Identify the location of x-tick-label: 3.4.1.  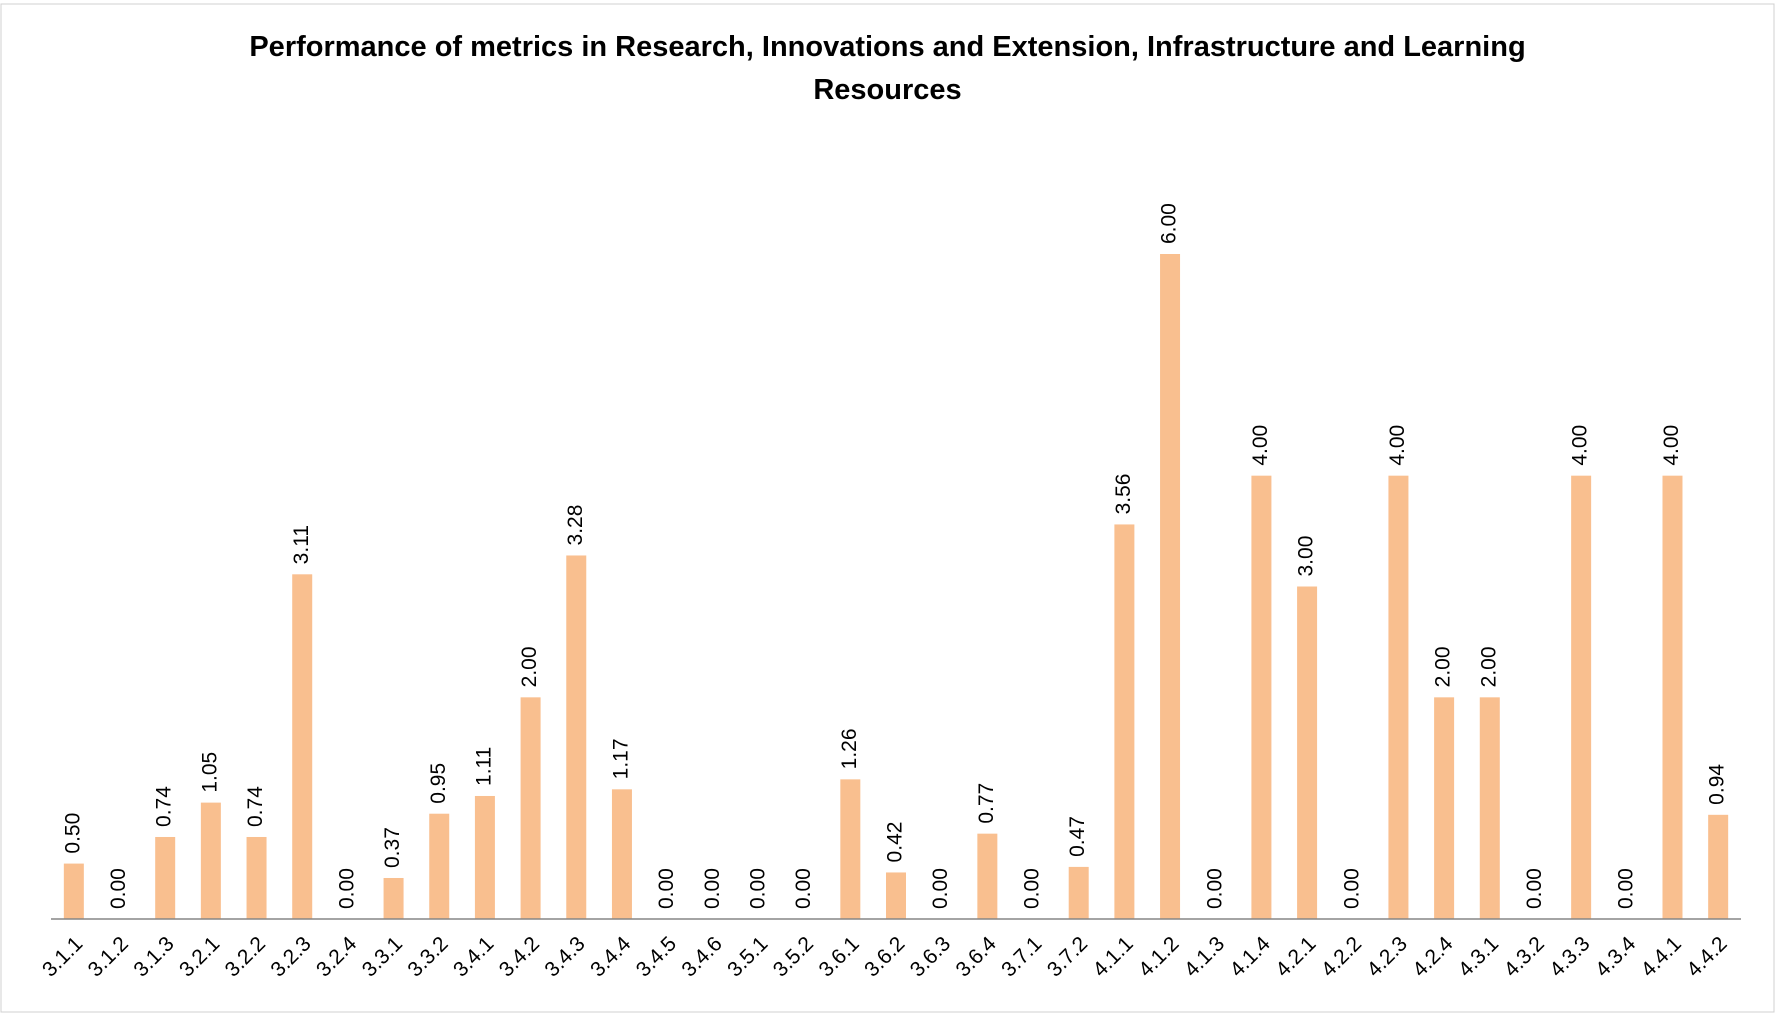
(473, 956).